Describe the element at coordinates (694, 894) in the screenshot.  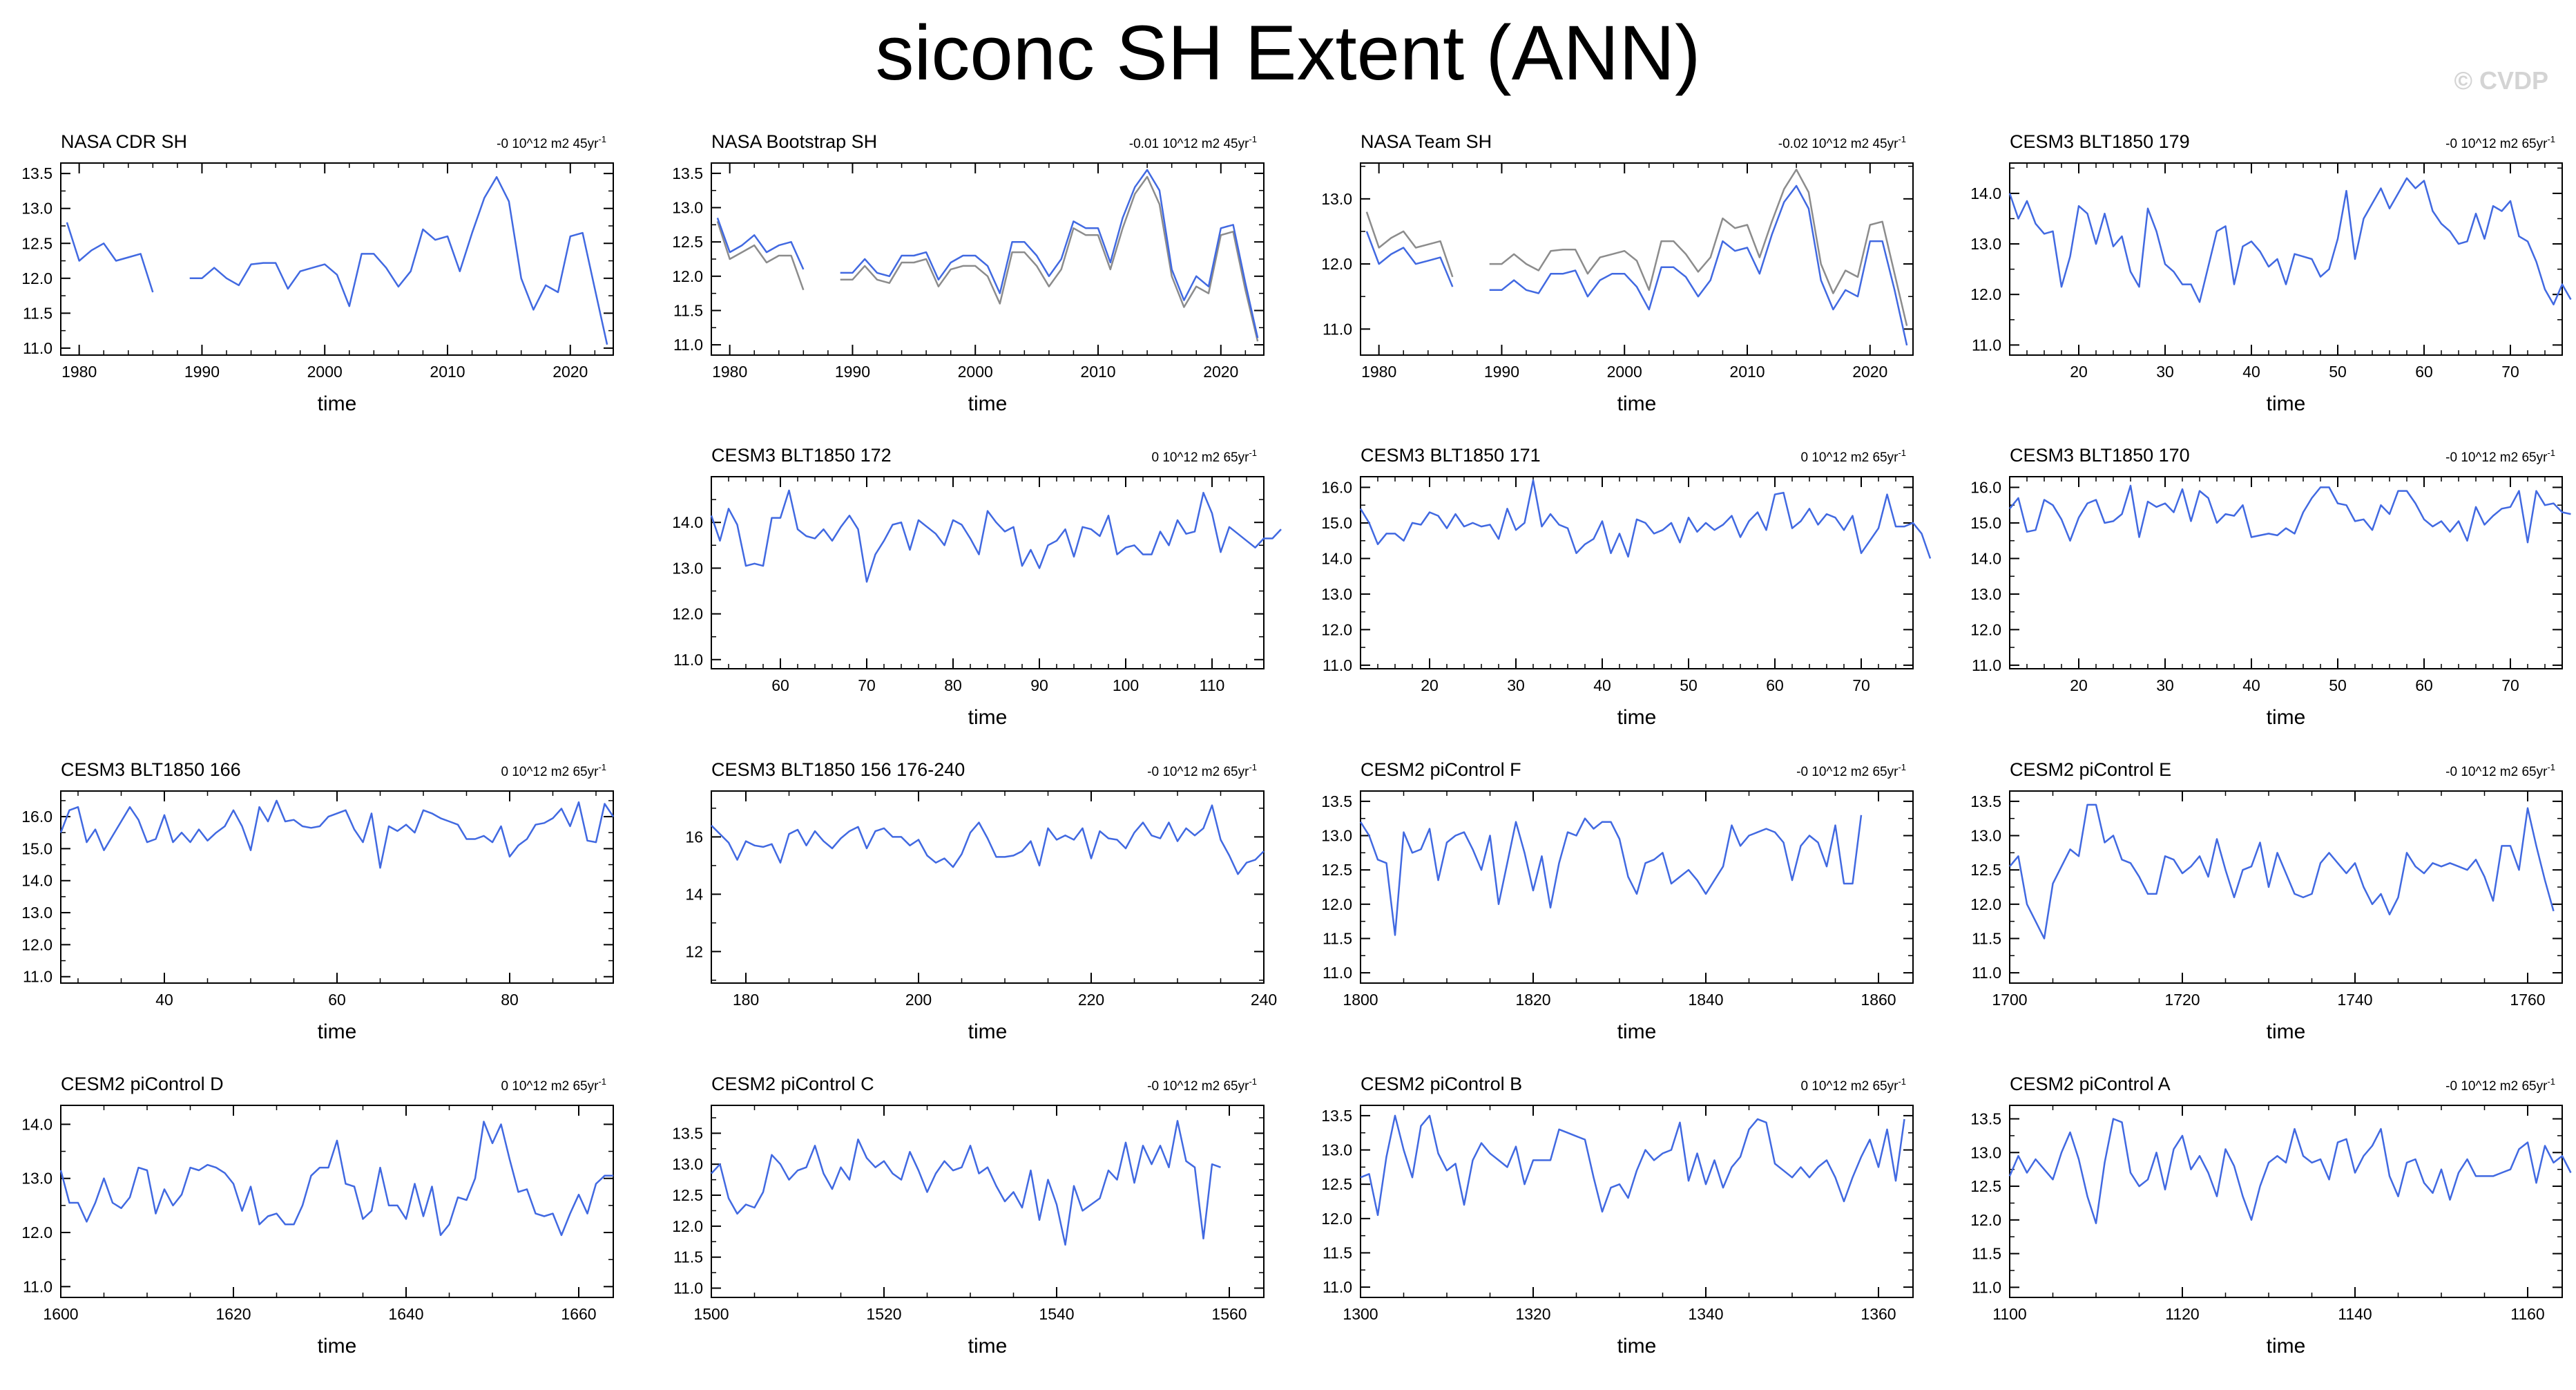
I see `y-tick-label: 14` at that location.